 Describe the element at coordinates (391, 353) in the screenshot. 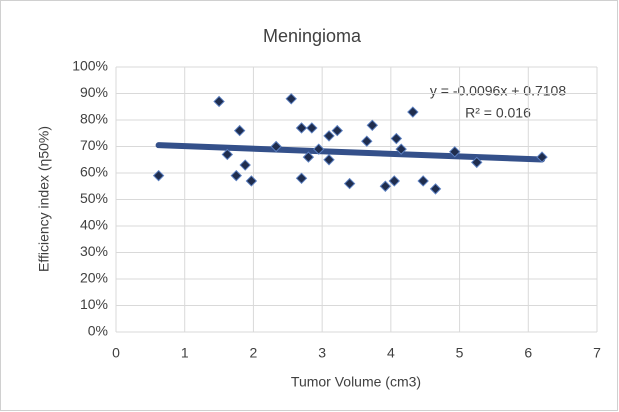

I see `x-tick-label: 4` at that location.